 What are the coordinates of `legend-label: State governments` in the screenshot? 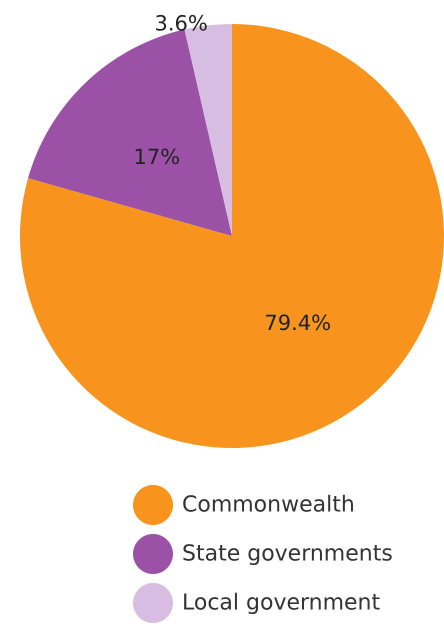 It's located at (287, 554).